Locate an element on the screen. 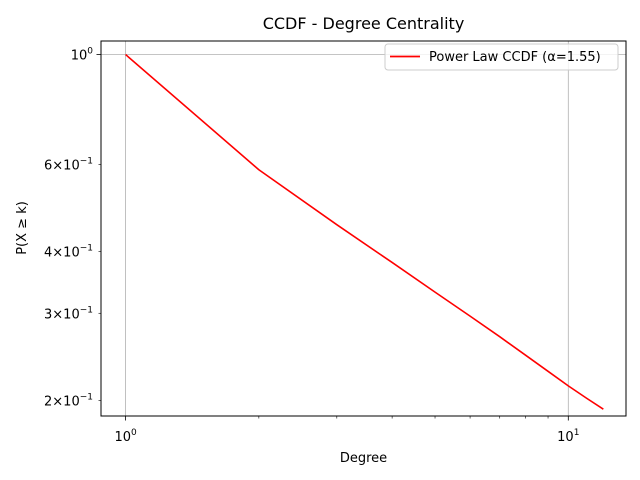  x-axis-label: Degree is located at coordinates (363, 458).